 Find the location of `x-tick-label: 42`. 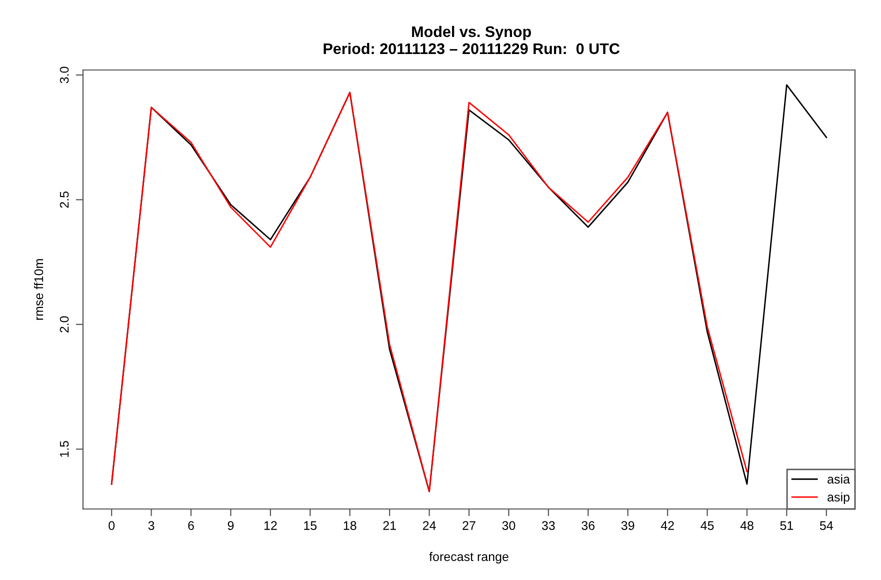

x-tick-label: 42 is located at coordinates (667, 525).